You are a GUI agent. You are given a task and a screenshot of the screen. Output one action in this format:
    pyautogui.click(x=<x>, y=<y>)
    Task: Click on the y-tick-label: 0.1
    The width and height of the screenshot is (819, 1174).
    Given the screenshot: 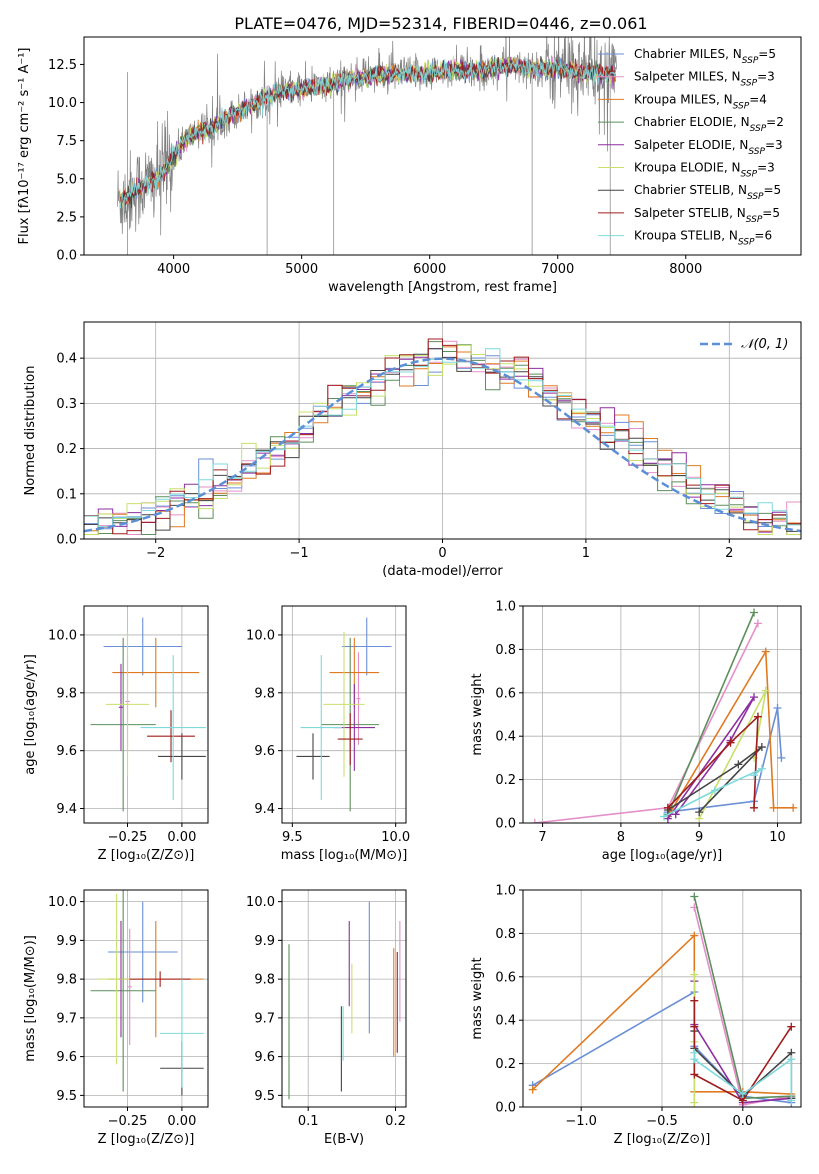 What is the action you would take?
    pyautogui.click(x=66, y=494)
    